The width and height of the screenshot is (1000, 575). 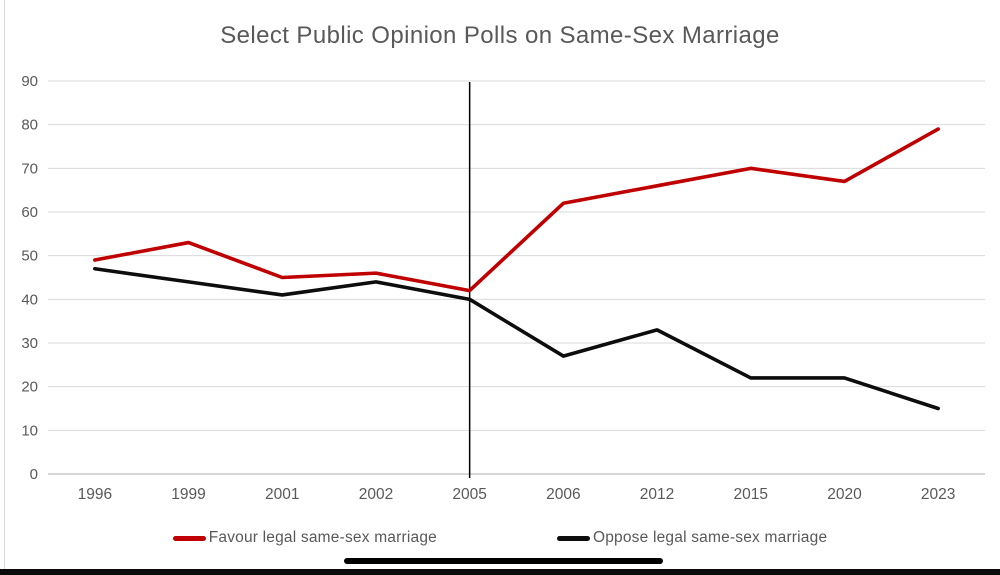 What do you see at coordinates (29, 125) in the screenshot?
I see `y-tick-label: 80` at bounding box center [29, 125].